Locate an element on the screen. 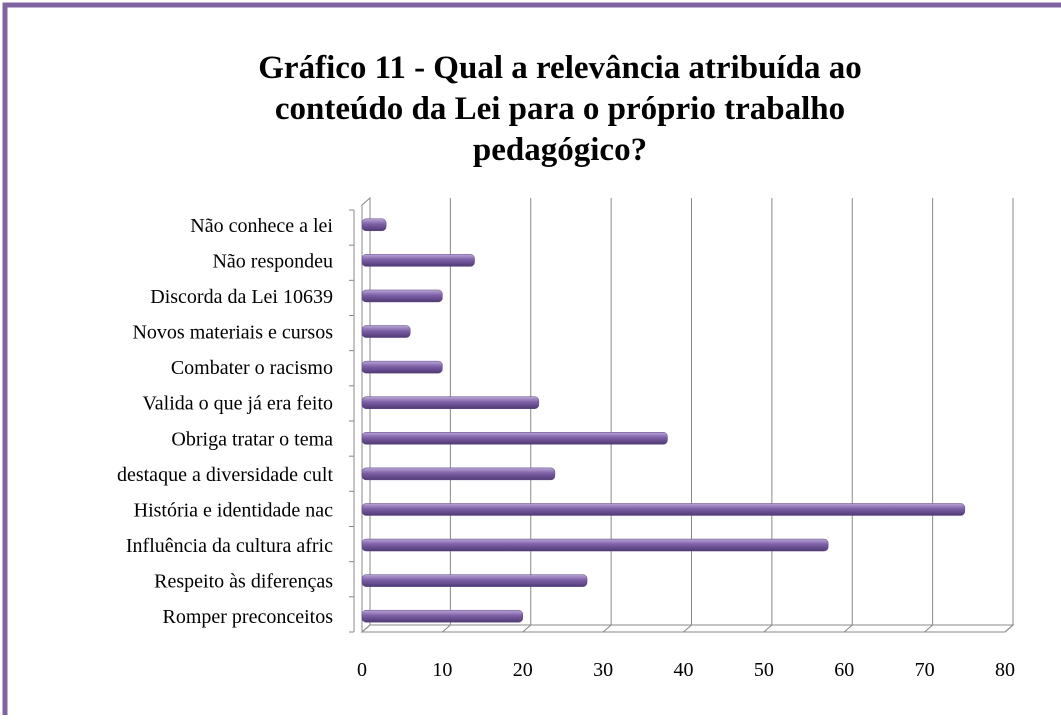 The image size is (1061, 720). x-tick-label: 10 is located at coordinates (442, 670).